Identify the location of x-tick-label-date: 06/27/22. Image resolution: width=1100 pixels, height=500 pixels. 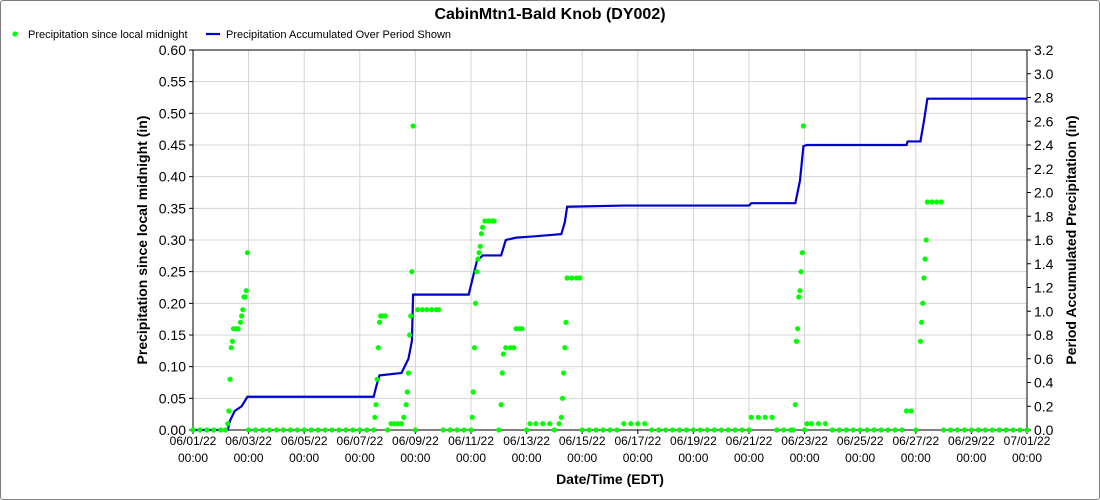
(915, 441).